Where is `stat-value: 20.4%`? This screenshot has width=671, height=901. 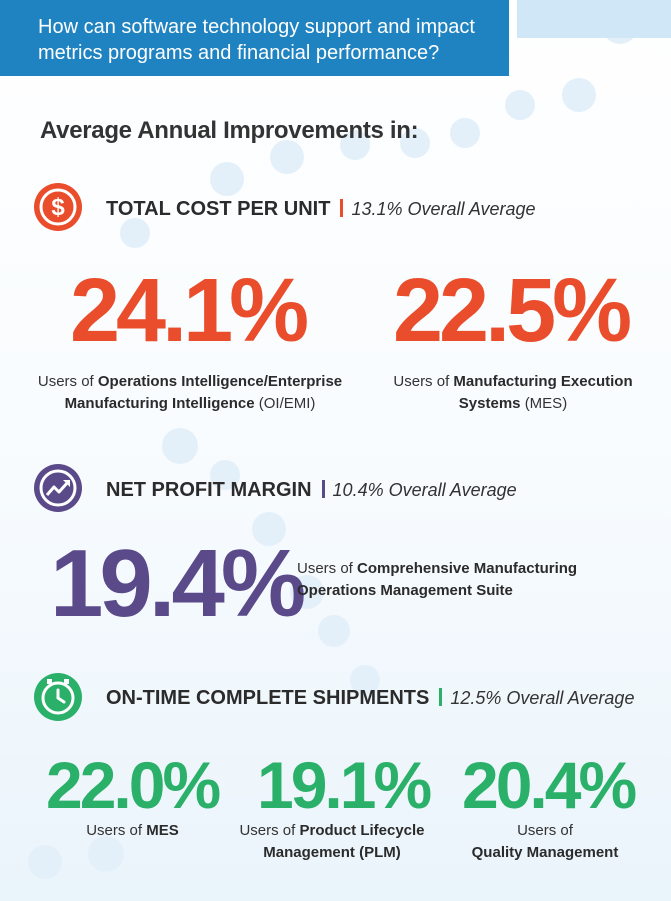
stat-value: 20.4% is located at coordinates (549, 785).